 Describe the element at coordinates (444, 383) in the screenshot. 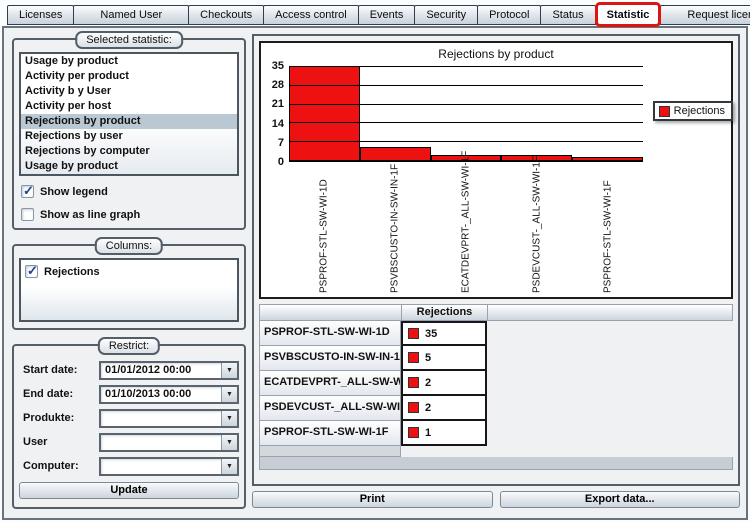

I see `value-cell: 2` at that location.